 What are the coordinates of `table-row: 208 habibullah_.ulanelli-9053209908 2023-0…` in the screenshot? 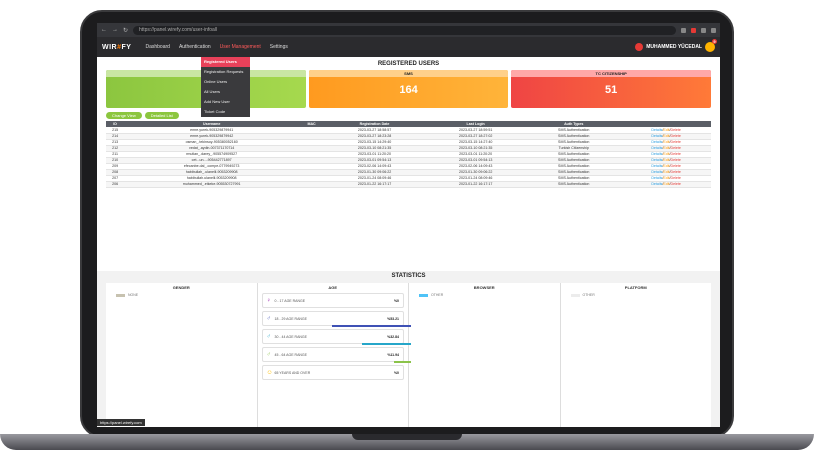 It's located at (408, 172).